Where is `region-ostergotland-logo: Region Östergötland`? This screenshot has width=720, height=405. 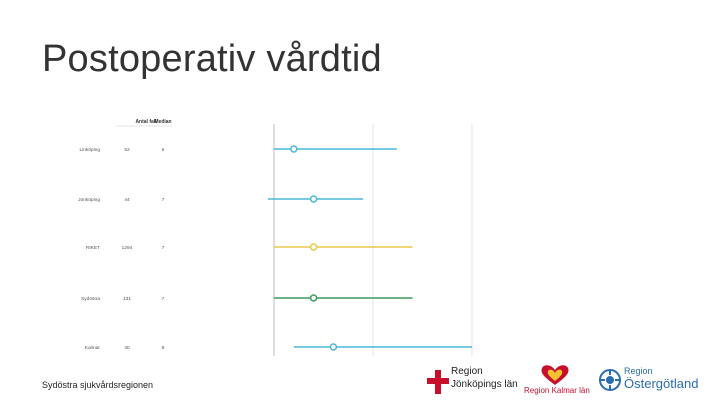
region-ostergotland-logo: Region Östergötland is located at coordinates (648, 380).